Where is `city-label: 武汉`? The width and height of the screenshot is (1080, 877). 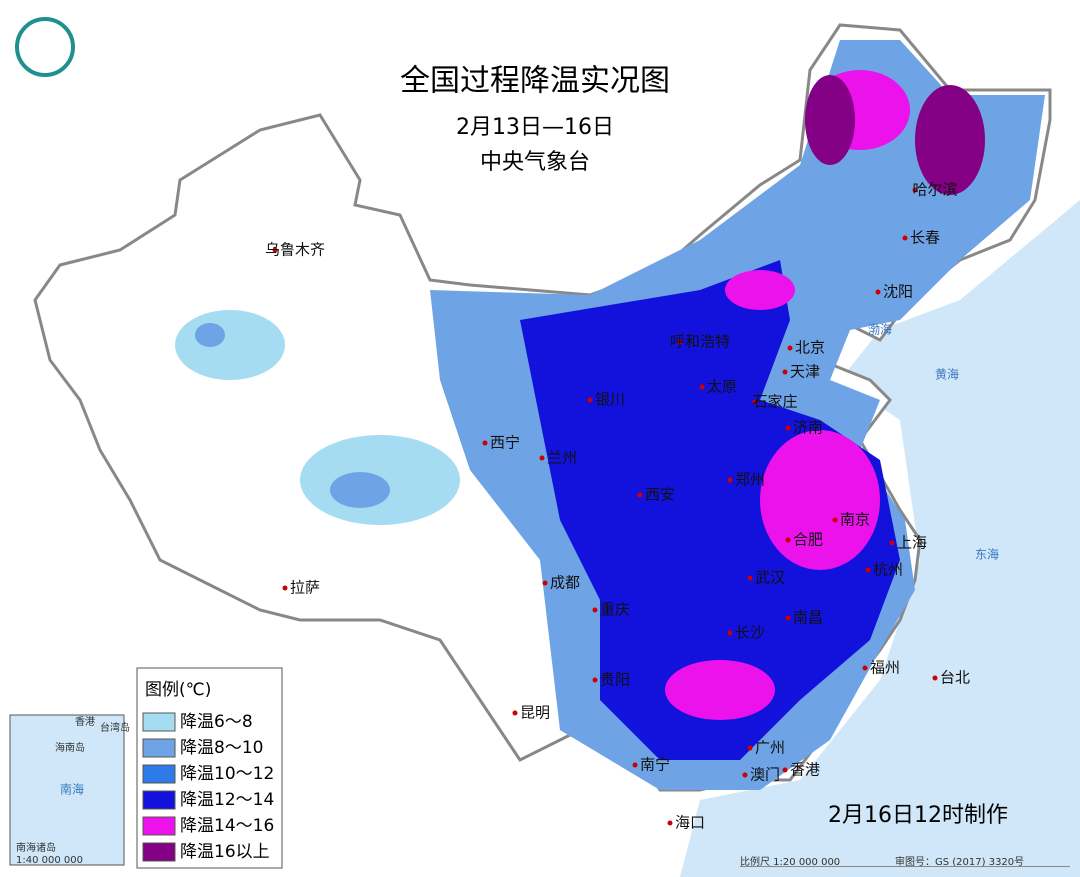 city-label: 武汉 is located at coordinates (770, 578).